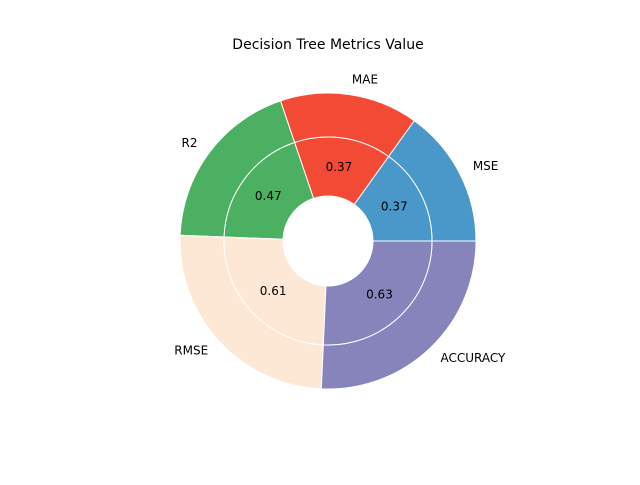 Image resolution: width=640 pixels, height=485 pixels. What do you see at coordinates (191, 351) in the screenshot?
I see `category-label-rmse: RMSE` at bounding box center [191, 351].